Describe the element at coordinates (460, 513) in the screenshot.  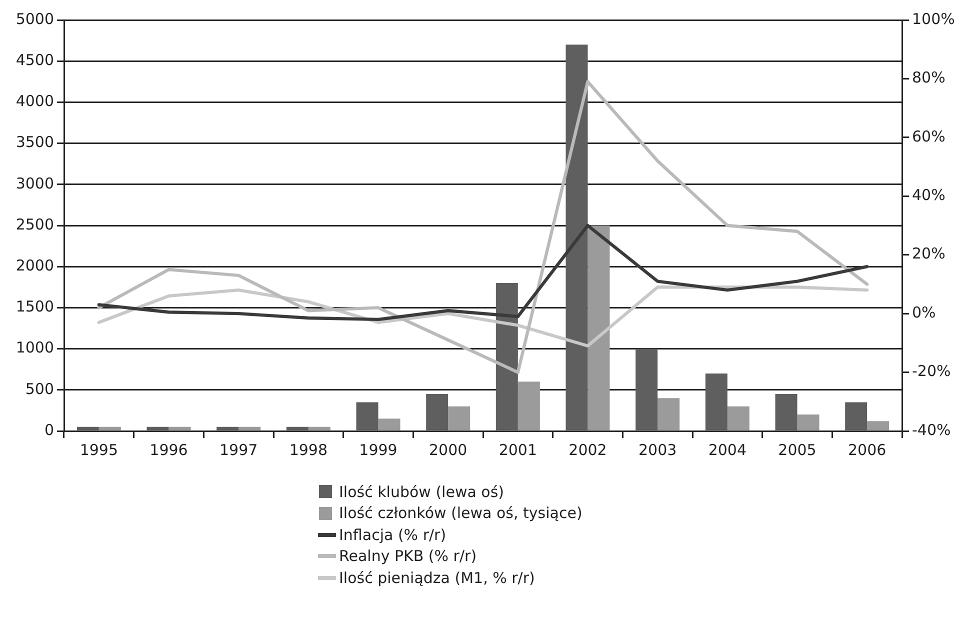
I see `legend-label: Ilość członków (lewa oś, tysiące)` at that location.